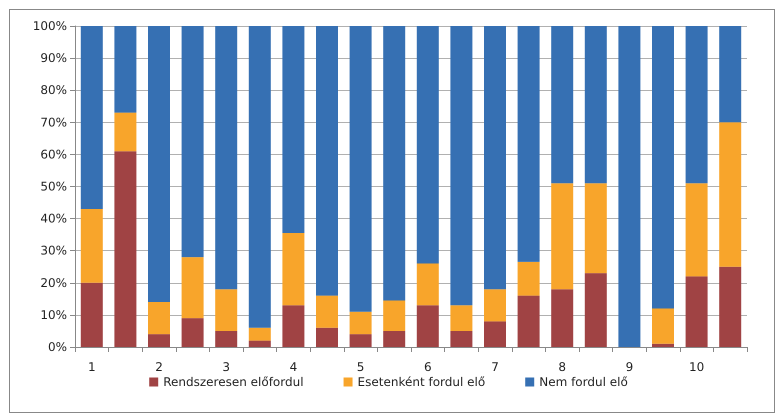  What do you see at coordinates (294, 367) in the screenshot?
I see `x-tick-label: 4` at bounding box center [294, 367].